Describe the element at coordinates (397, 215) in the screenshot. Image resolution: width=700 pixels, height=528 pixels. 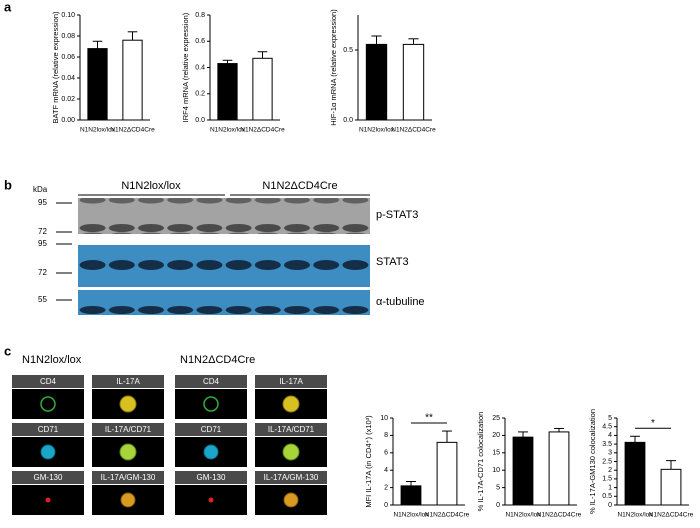
I see `protein-label: p-STAT3` at that location.